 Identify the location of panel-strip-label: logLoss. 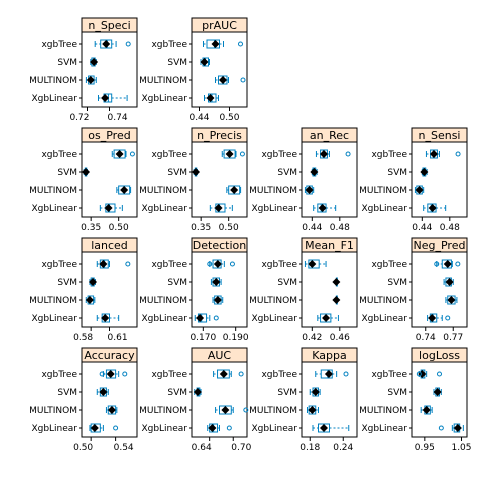
(439, 355).